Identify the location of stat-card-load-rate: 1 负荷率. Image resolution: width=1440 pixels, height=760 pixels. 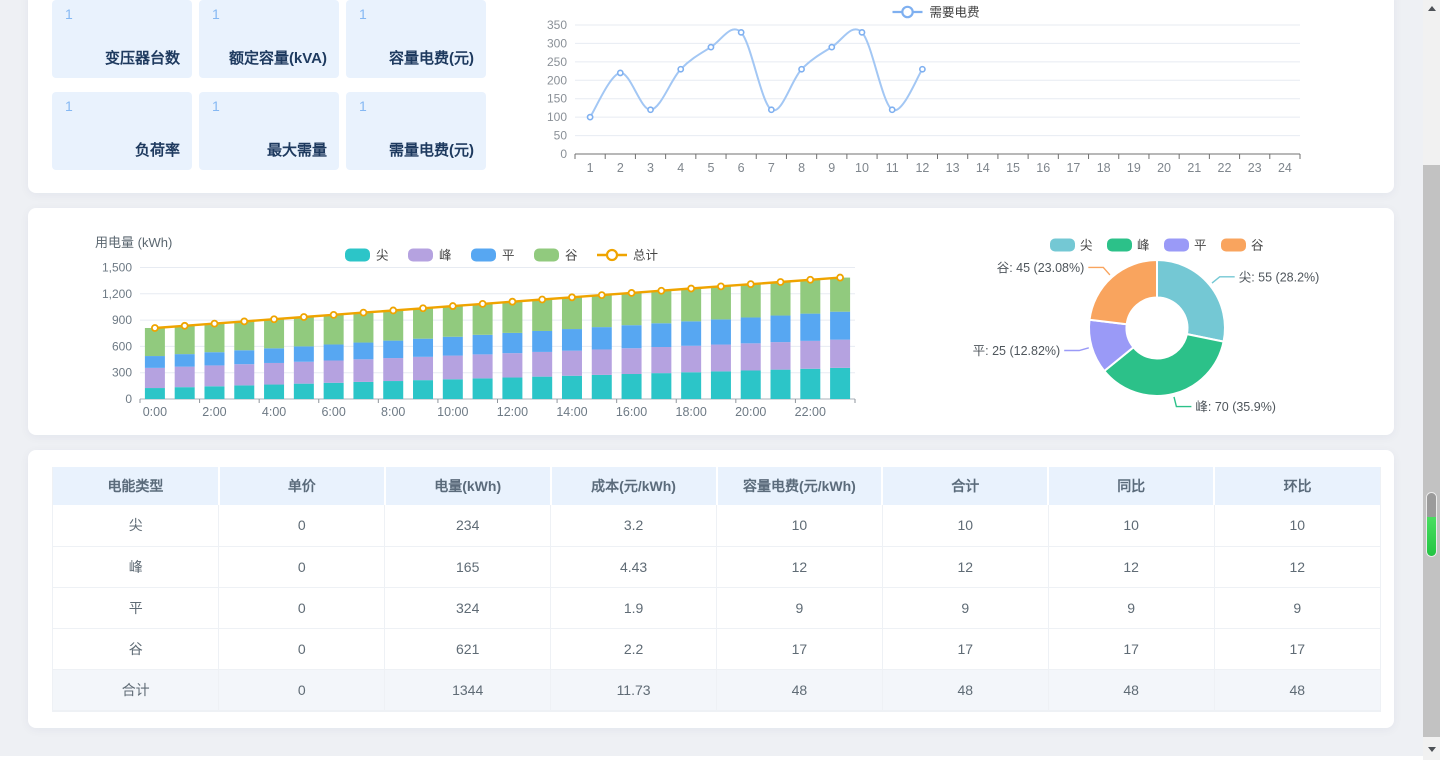
(122, 131).